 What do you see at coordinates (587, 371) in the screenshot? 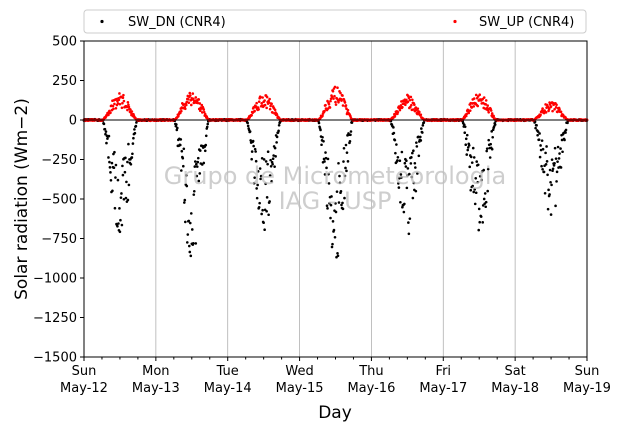
I see `x-tick-label-day: Sun` at bounding box center [587, 371].